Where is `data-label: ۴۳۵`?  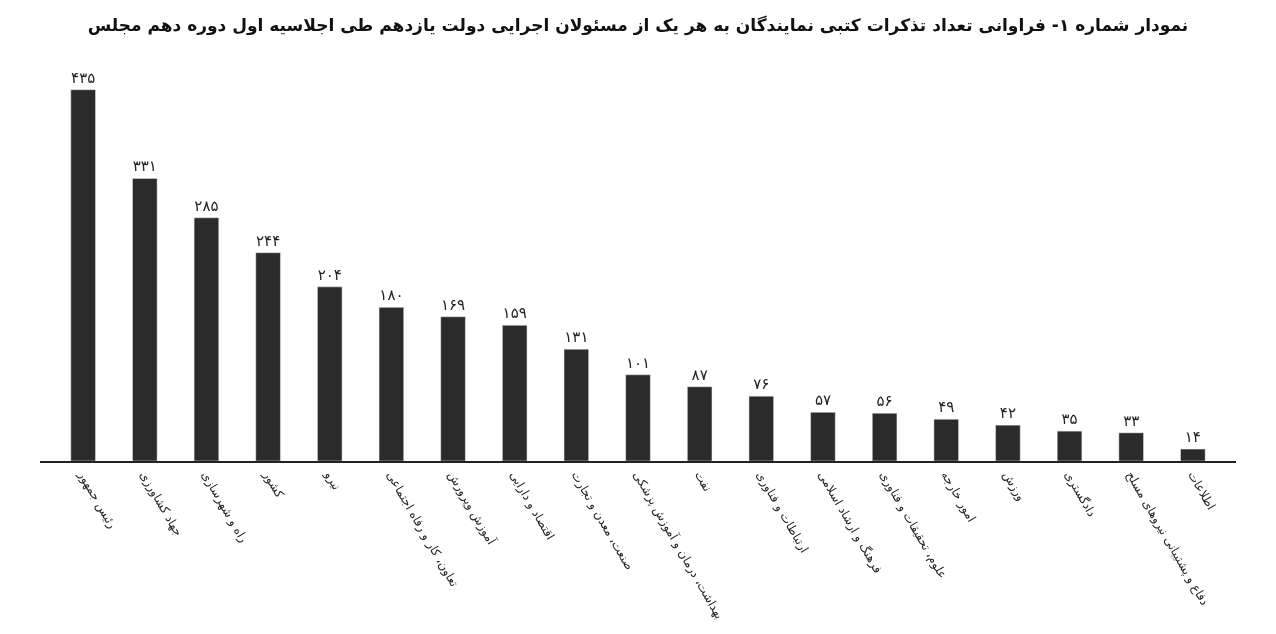
data-label: ۴۳۵ is located at coordinates (83, 77).